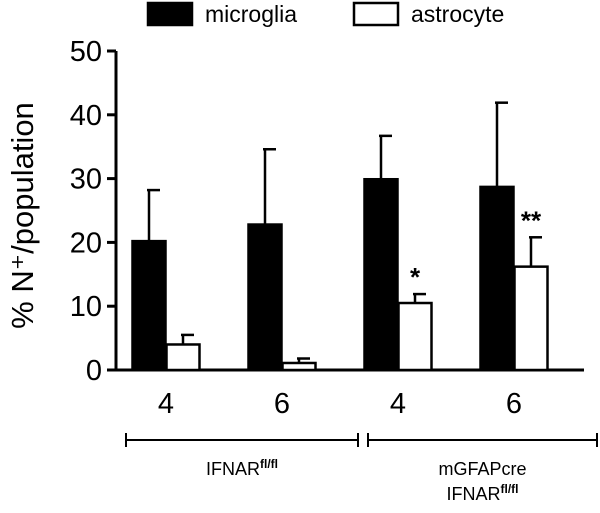  Describe the element at coordinates (457, 14) in the screenshot. I see `legend-label-astrocyte: astrocyte` at that location.